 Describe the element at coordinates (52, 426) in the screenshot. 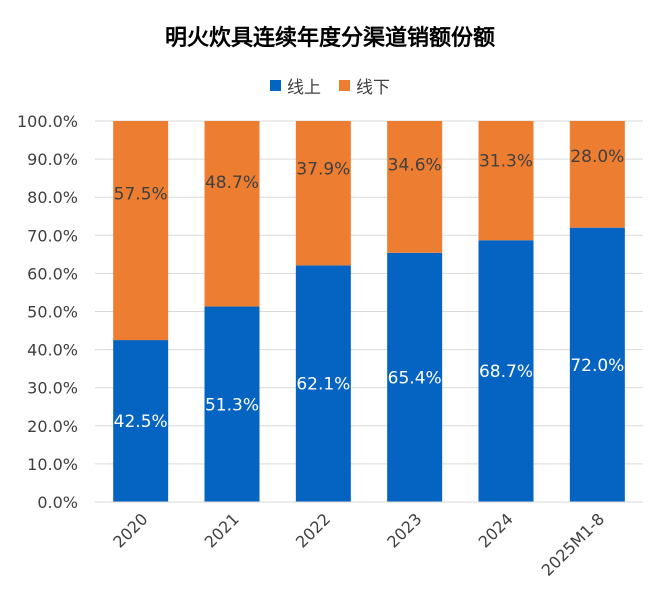

I see `y-tick-label: 20.0%` at that location.